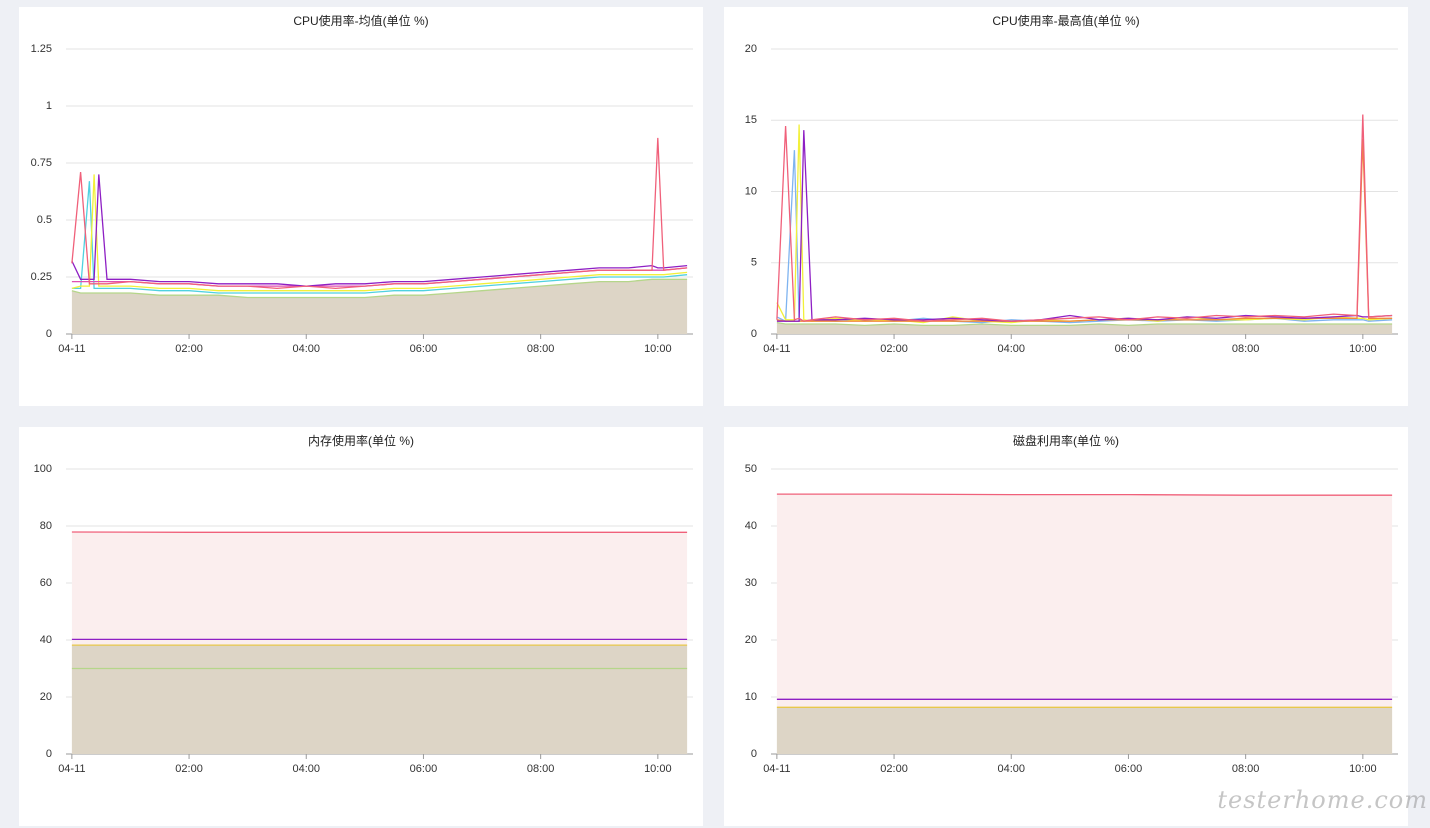  I want to click on y-tick-label: 0.5, so click(44, 220).